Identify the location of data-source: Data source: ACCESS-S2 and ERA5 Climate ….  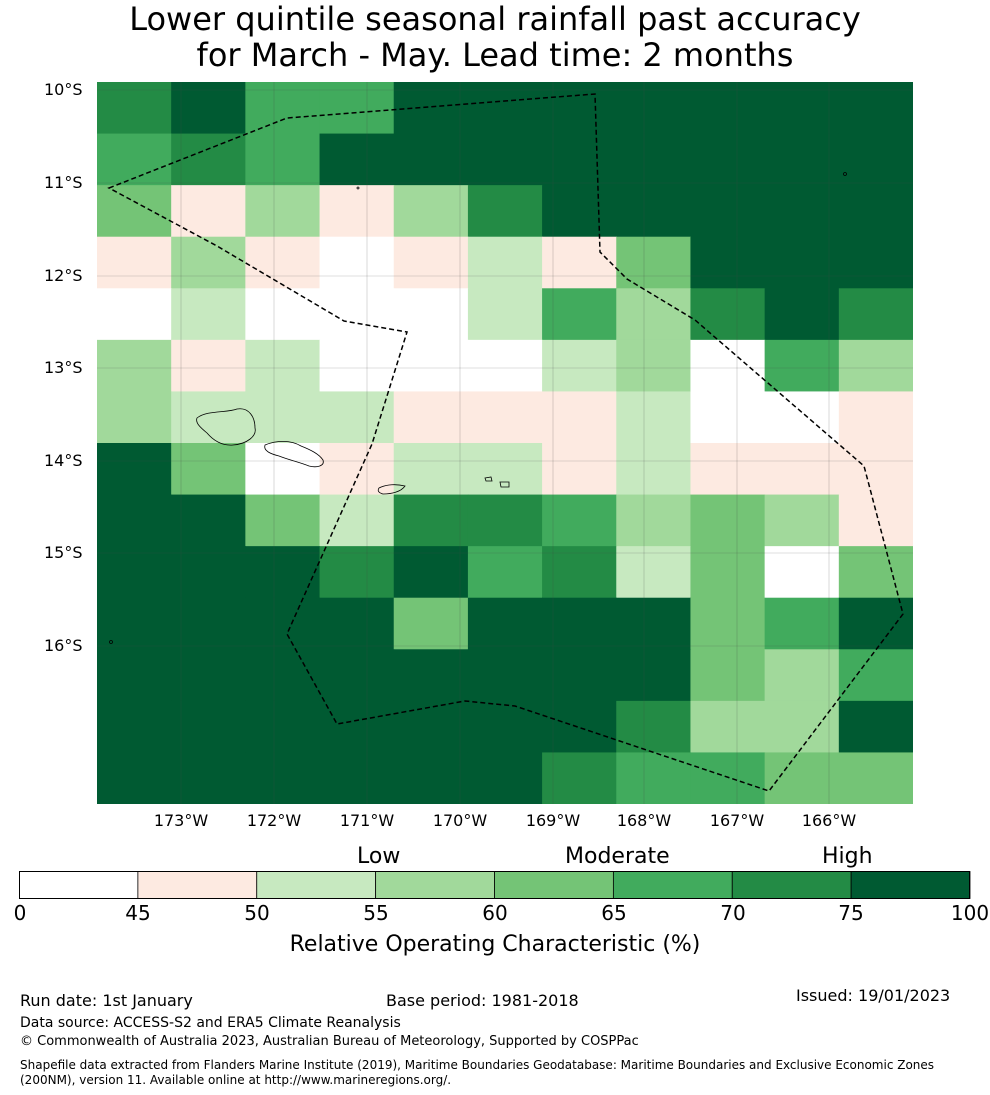
(210, 1023).